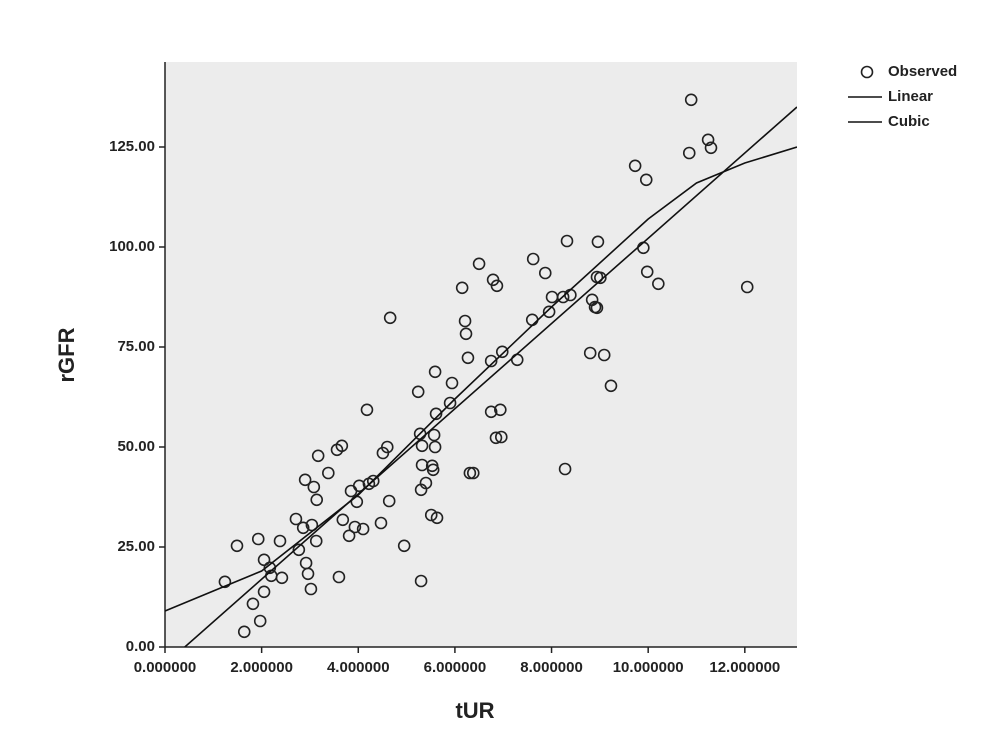 The width and height of the screenshot is (995, 741). Describe the element at coordinates (648, 667) in the screenshot. I see `x-tick-label: 10.000000` at that location.